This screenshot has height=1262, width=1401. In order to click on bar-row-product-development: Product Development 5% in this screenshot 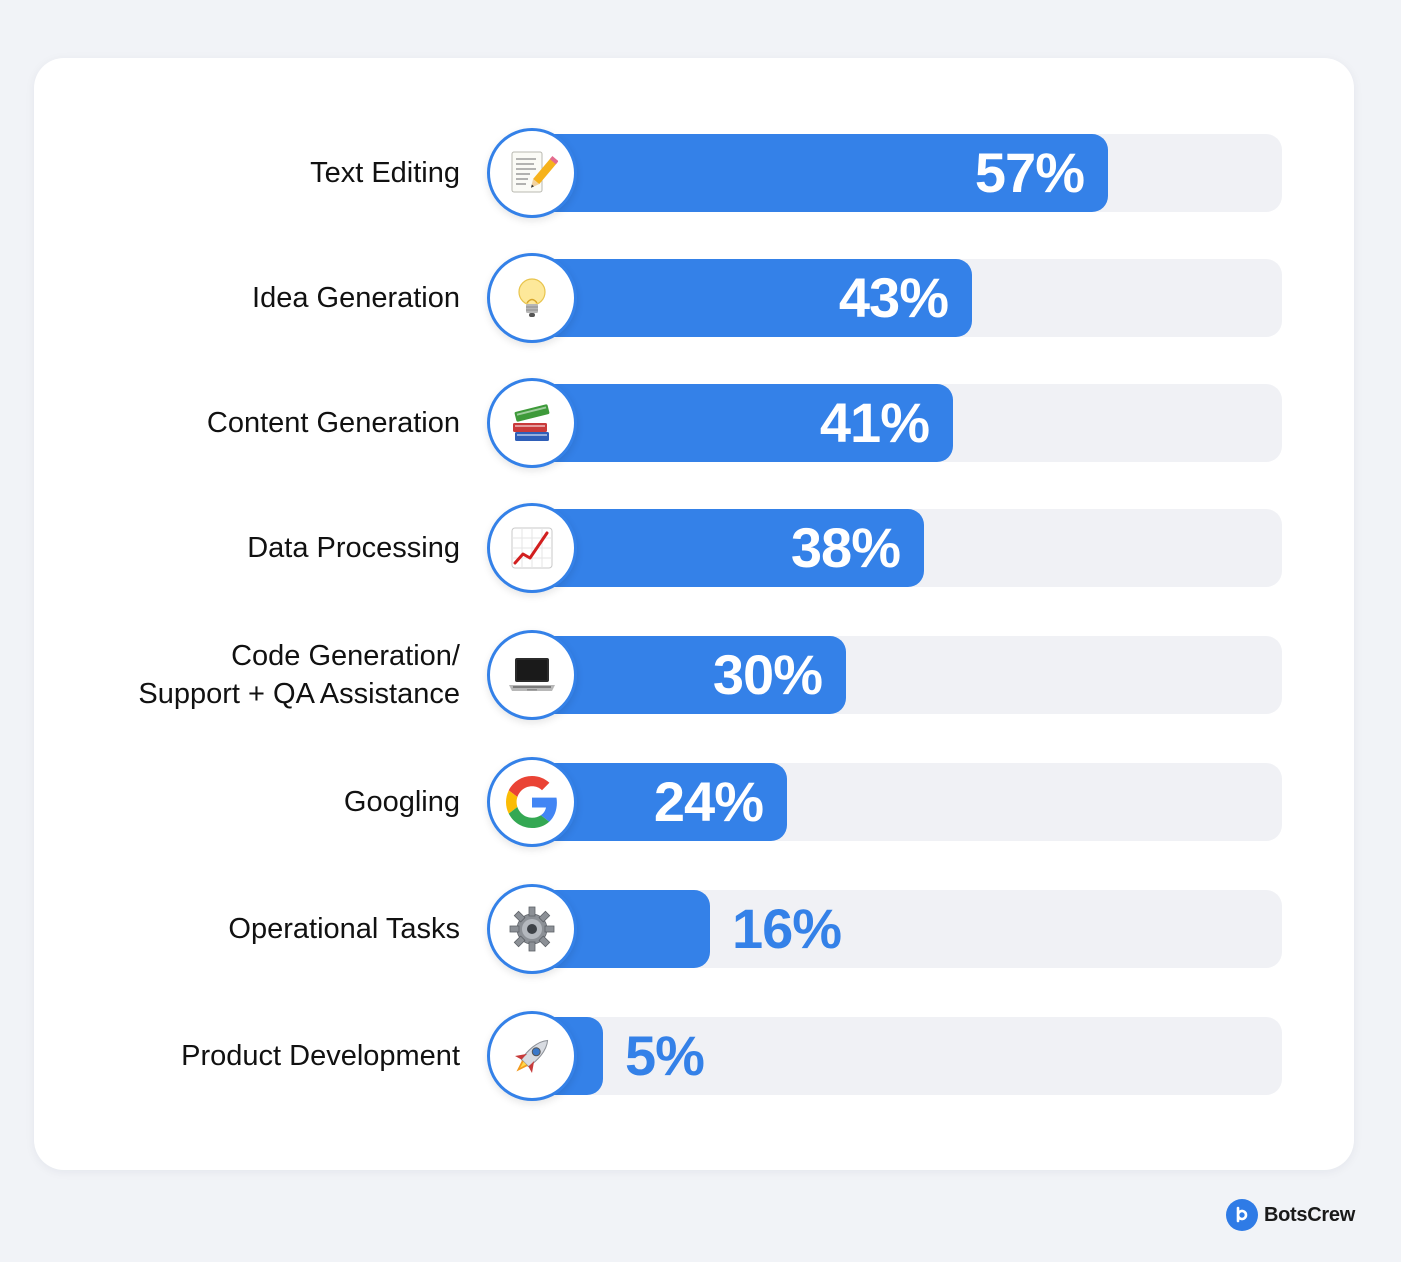, I will do `click(694, 1056)`.